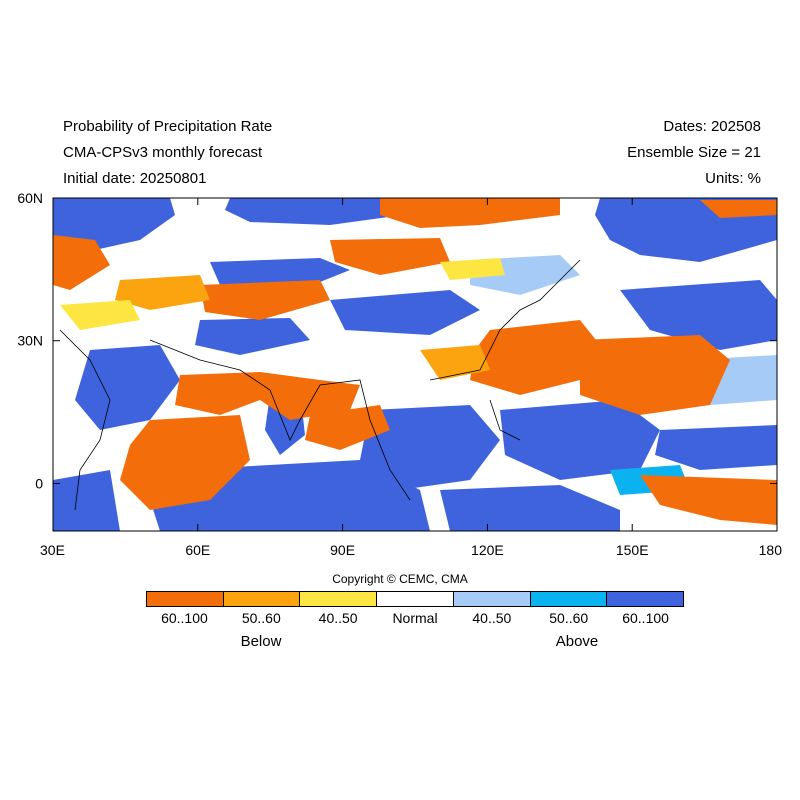  I want to click on legend-above-label: Above, so click(577, 641).